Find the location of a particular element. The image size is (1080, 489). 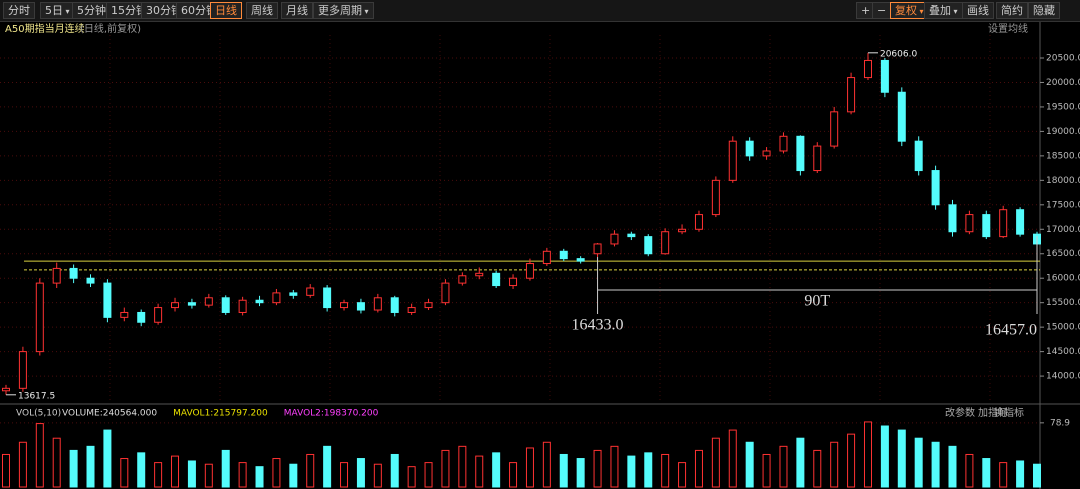

indicator-button: 换指标 is located at coordinates (1009, 412).